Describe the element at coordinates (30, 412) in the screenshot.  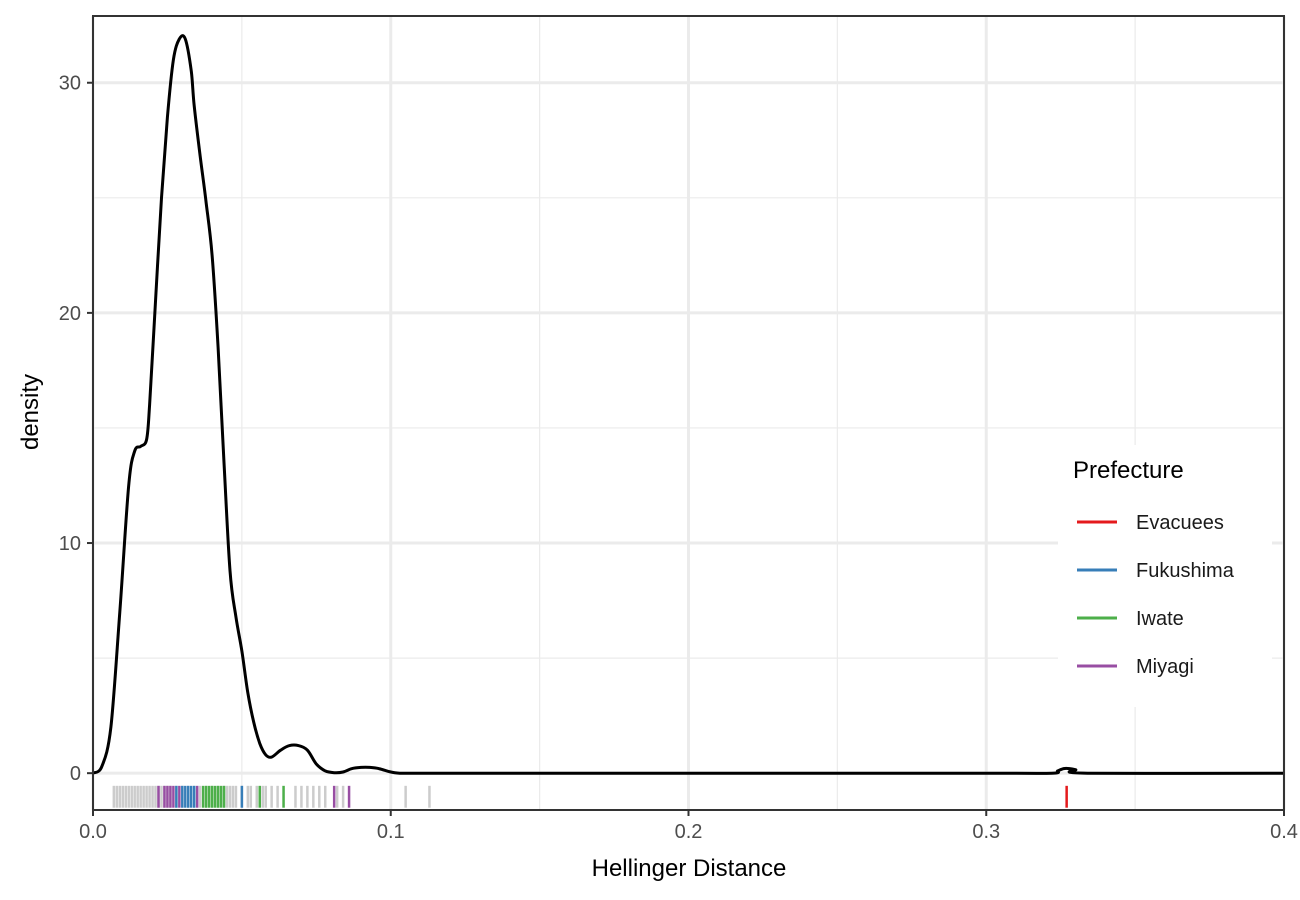
I see `y-axis-title: density` at that location.